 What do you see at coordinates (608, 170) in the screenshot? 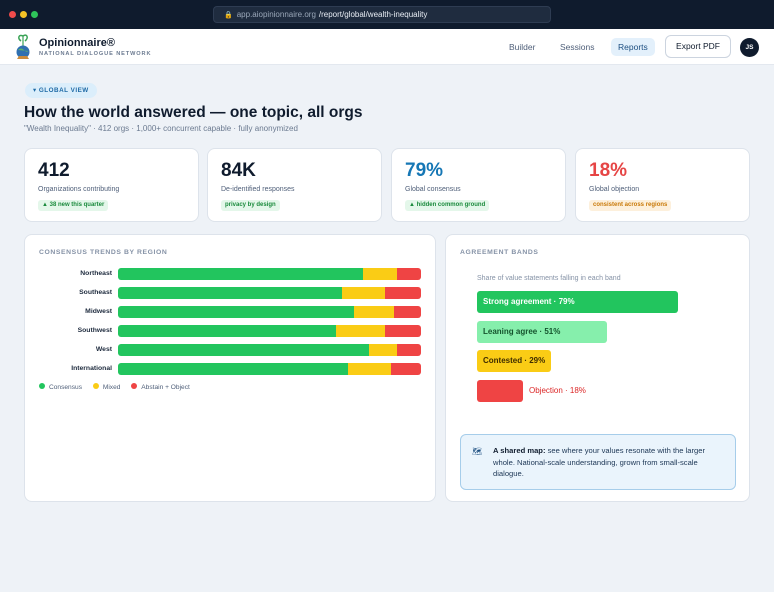
I see `stat-value: 18%` at bounding box center [608, 170].